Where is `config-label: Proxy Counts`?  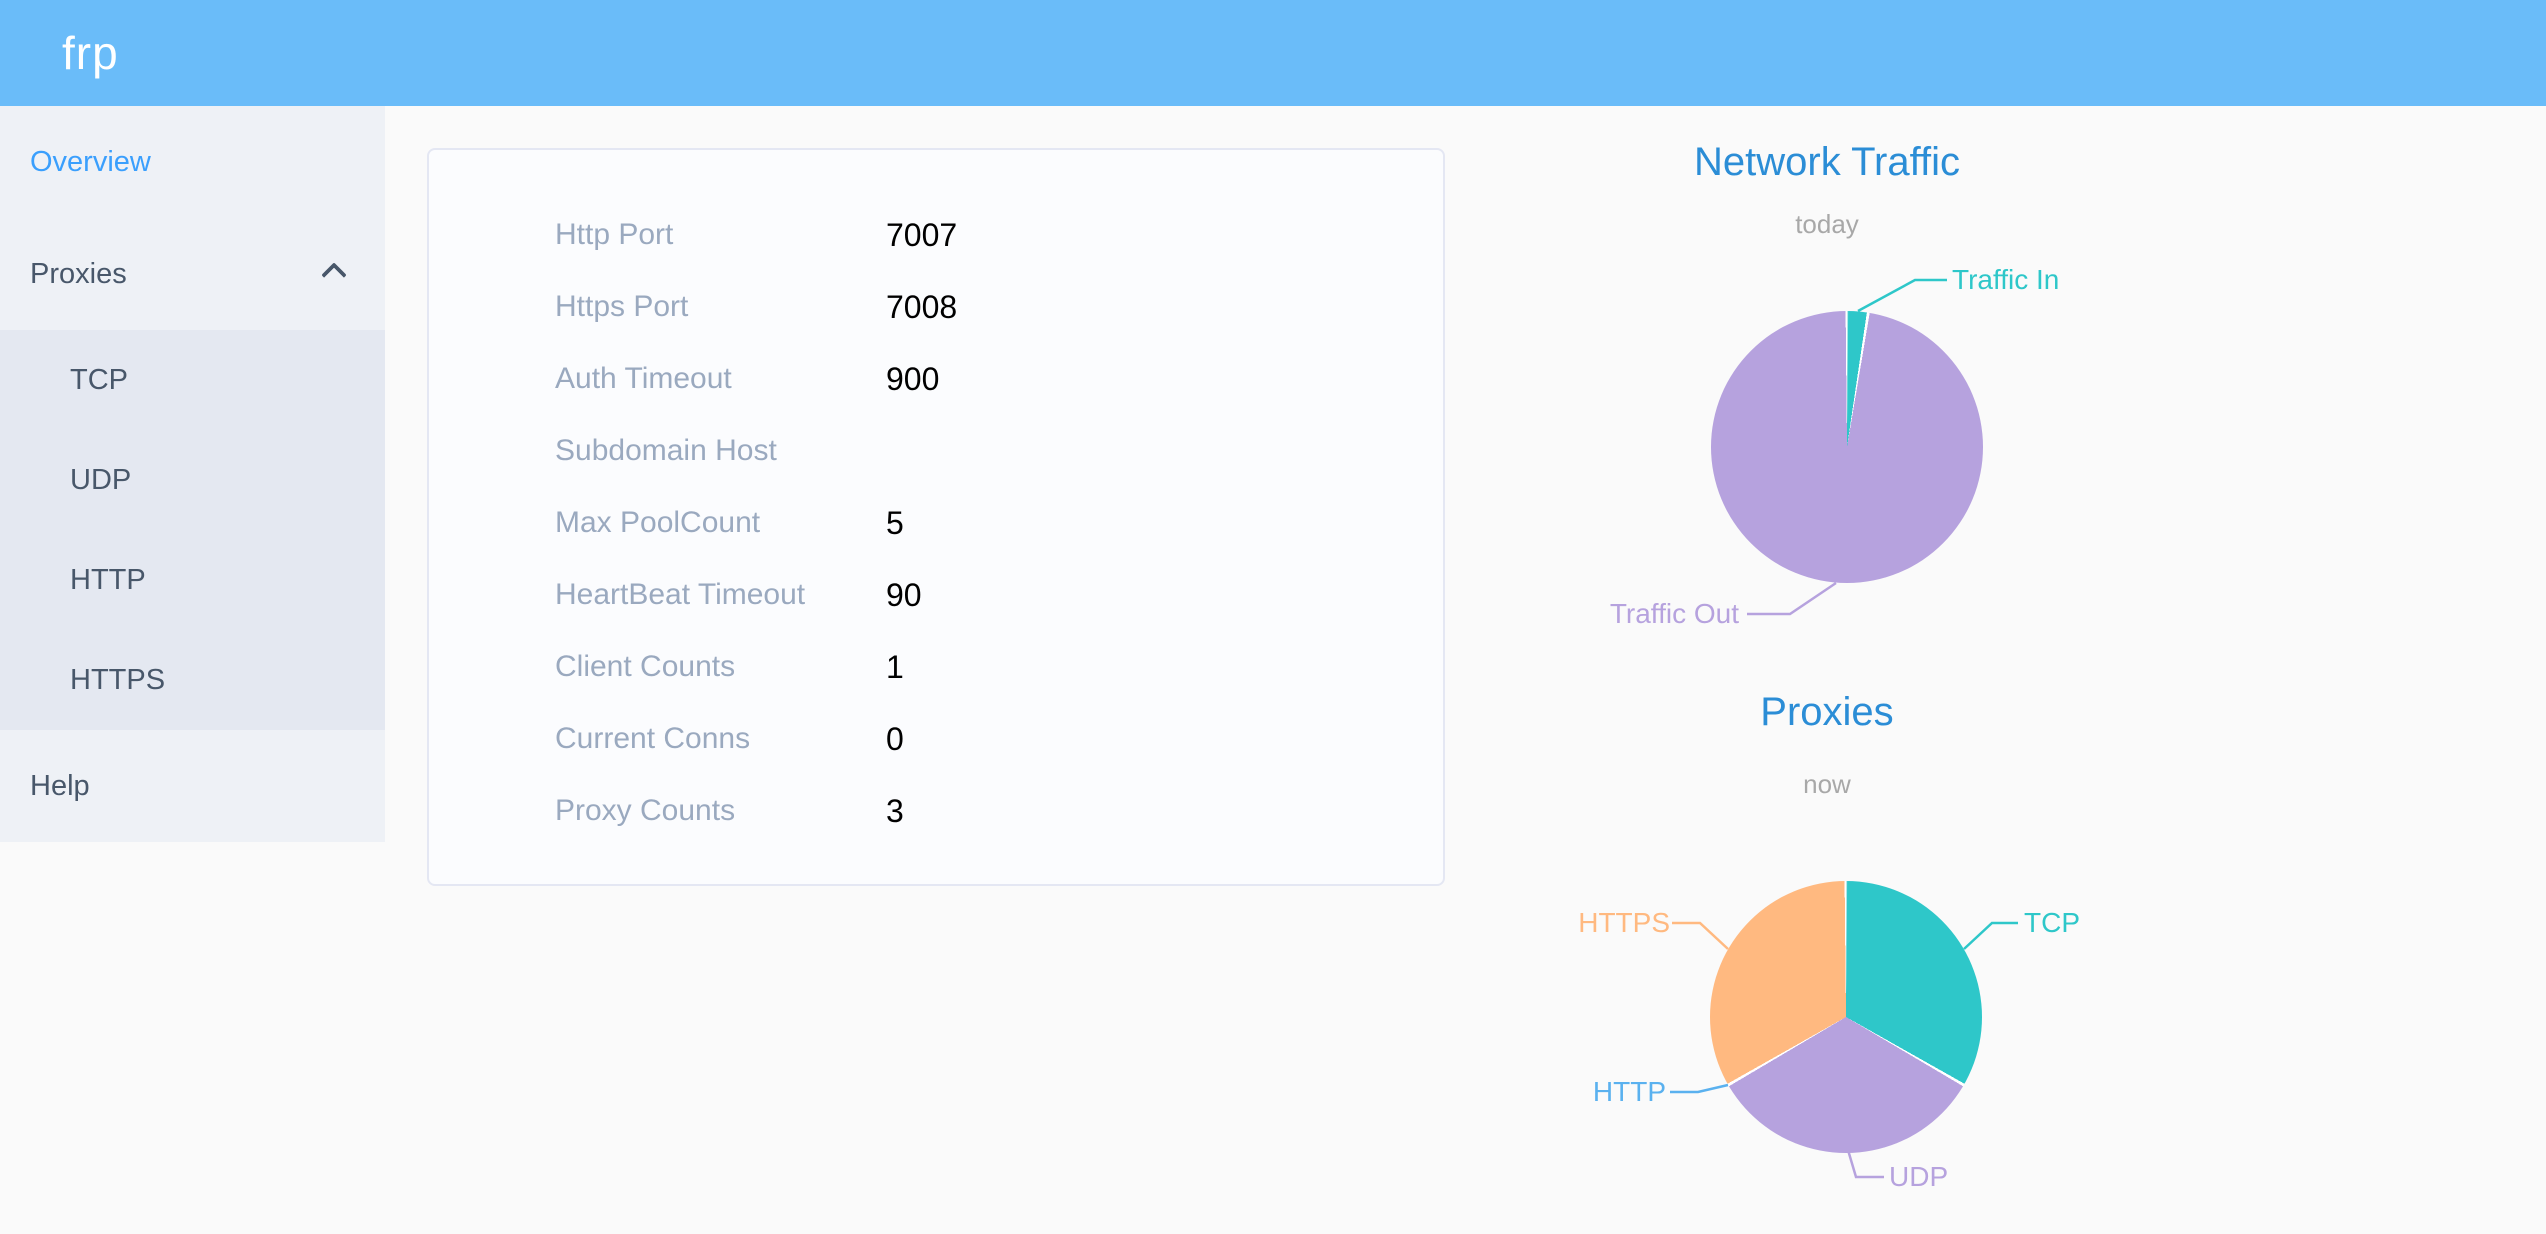 config-label: Proxy Counts is located at coordinates (645, 810).